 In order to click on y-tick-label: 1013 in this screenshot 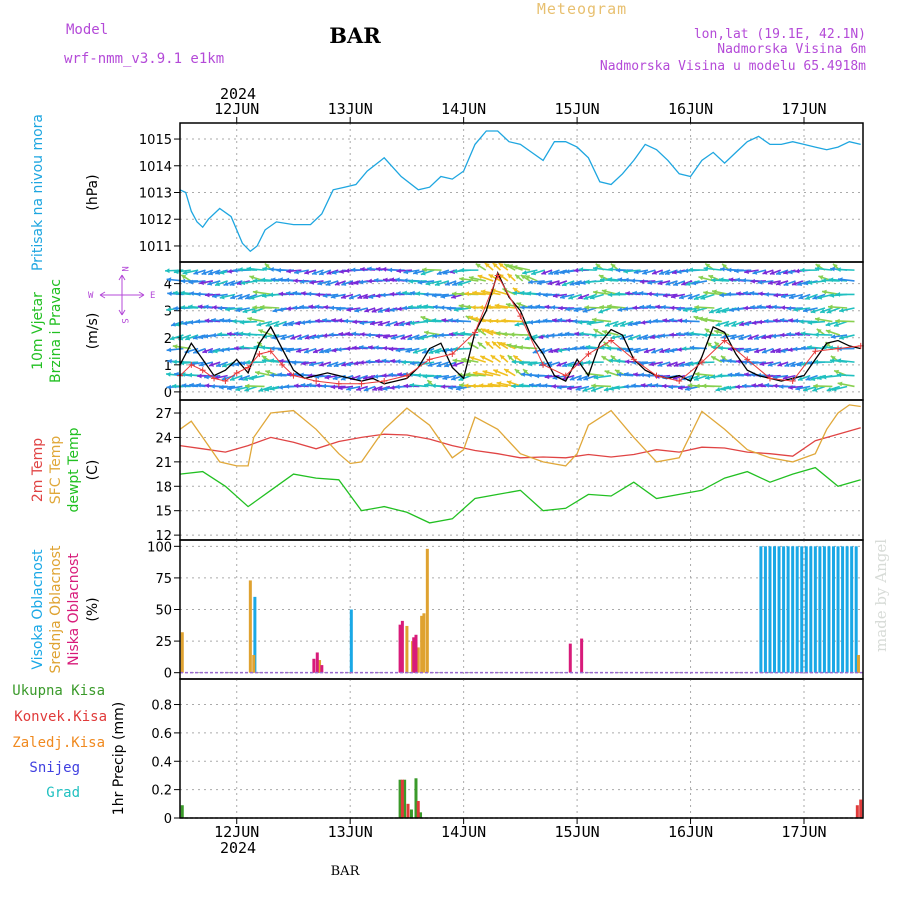, I will do `click(155, 194)`.